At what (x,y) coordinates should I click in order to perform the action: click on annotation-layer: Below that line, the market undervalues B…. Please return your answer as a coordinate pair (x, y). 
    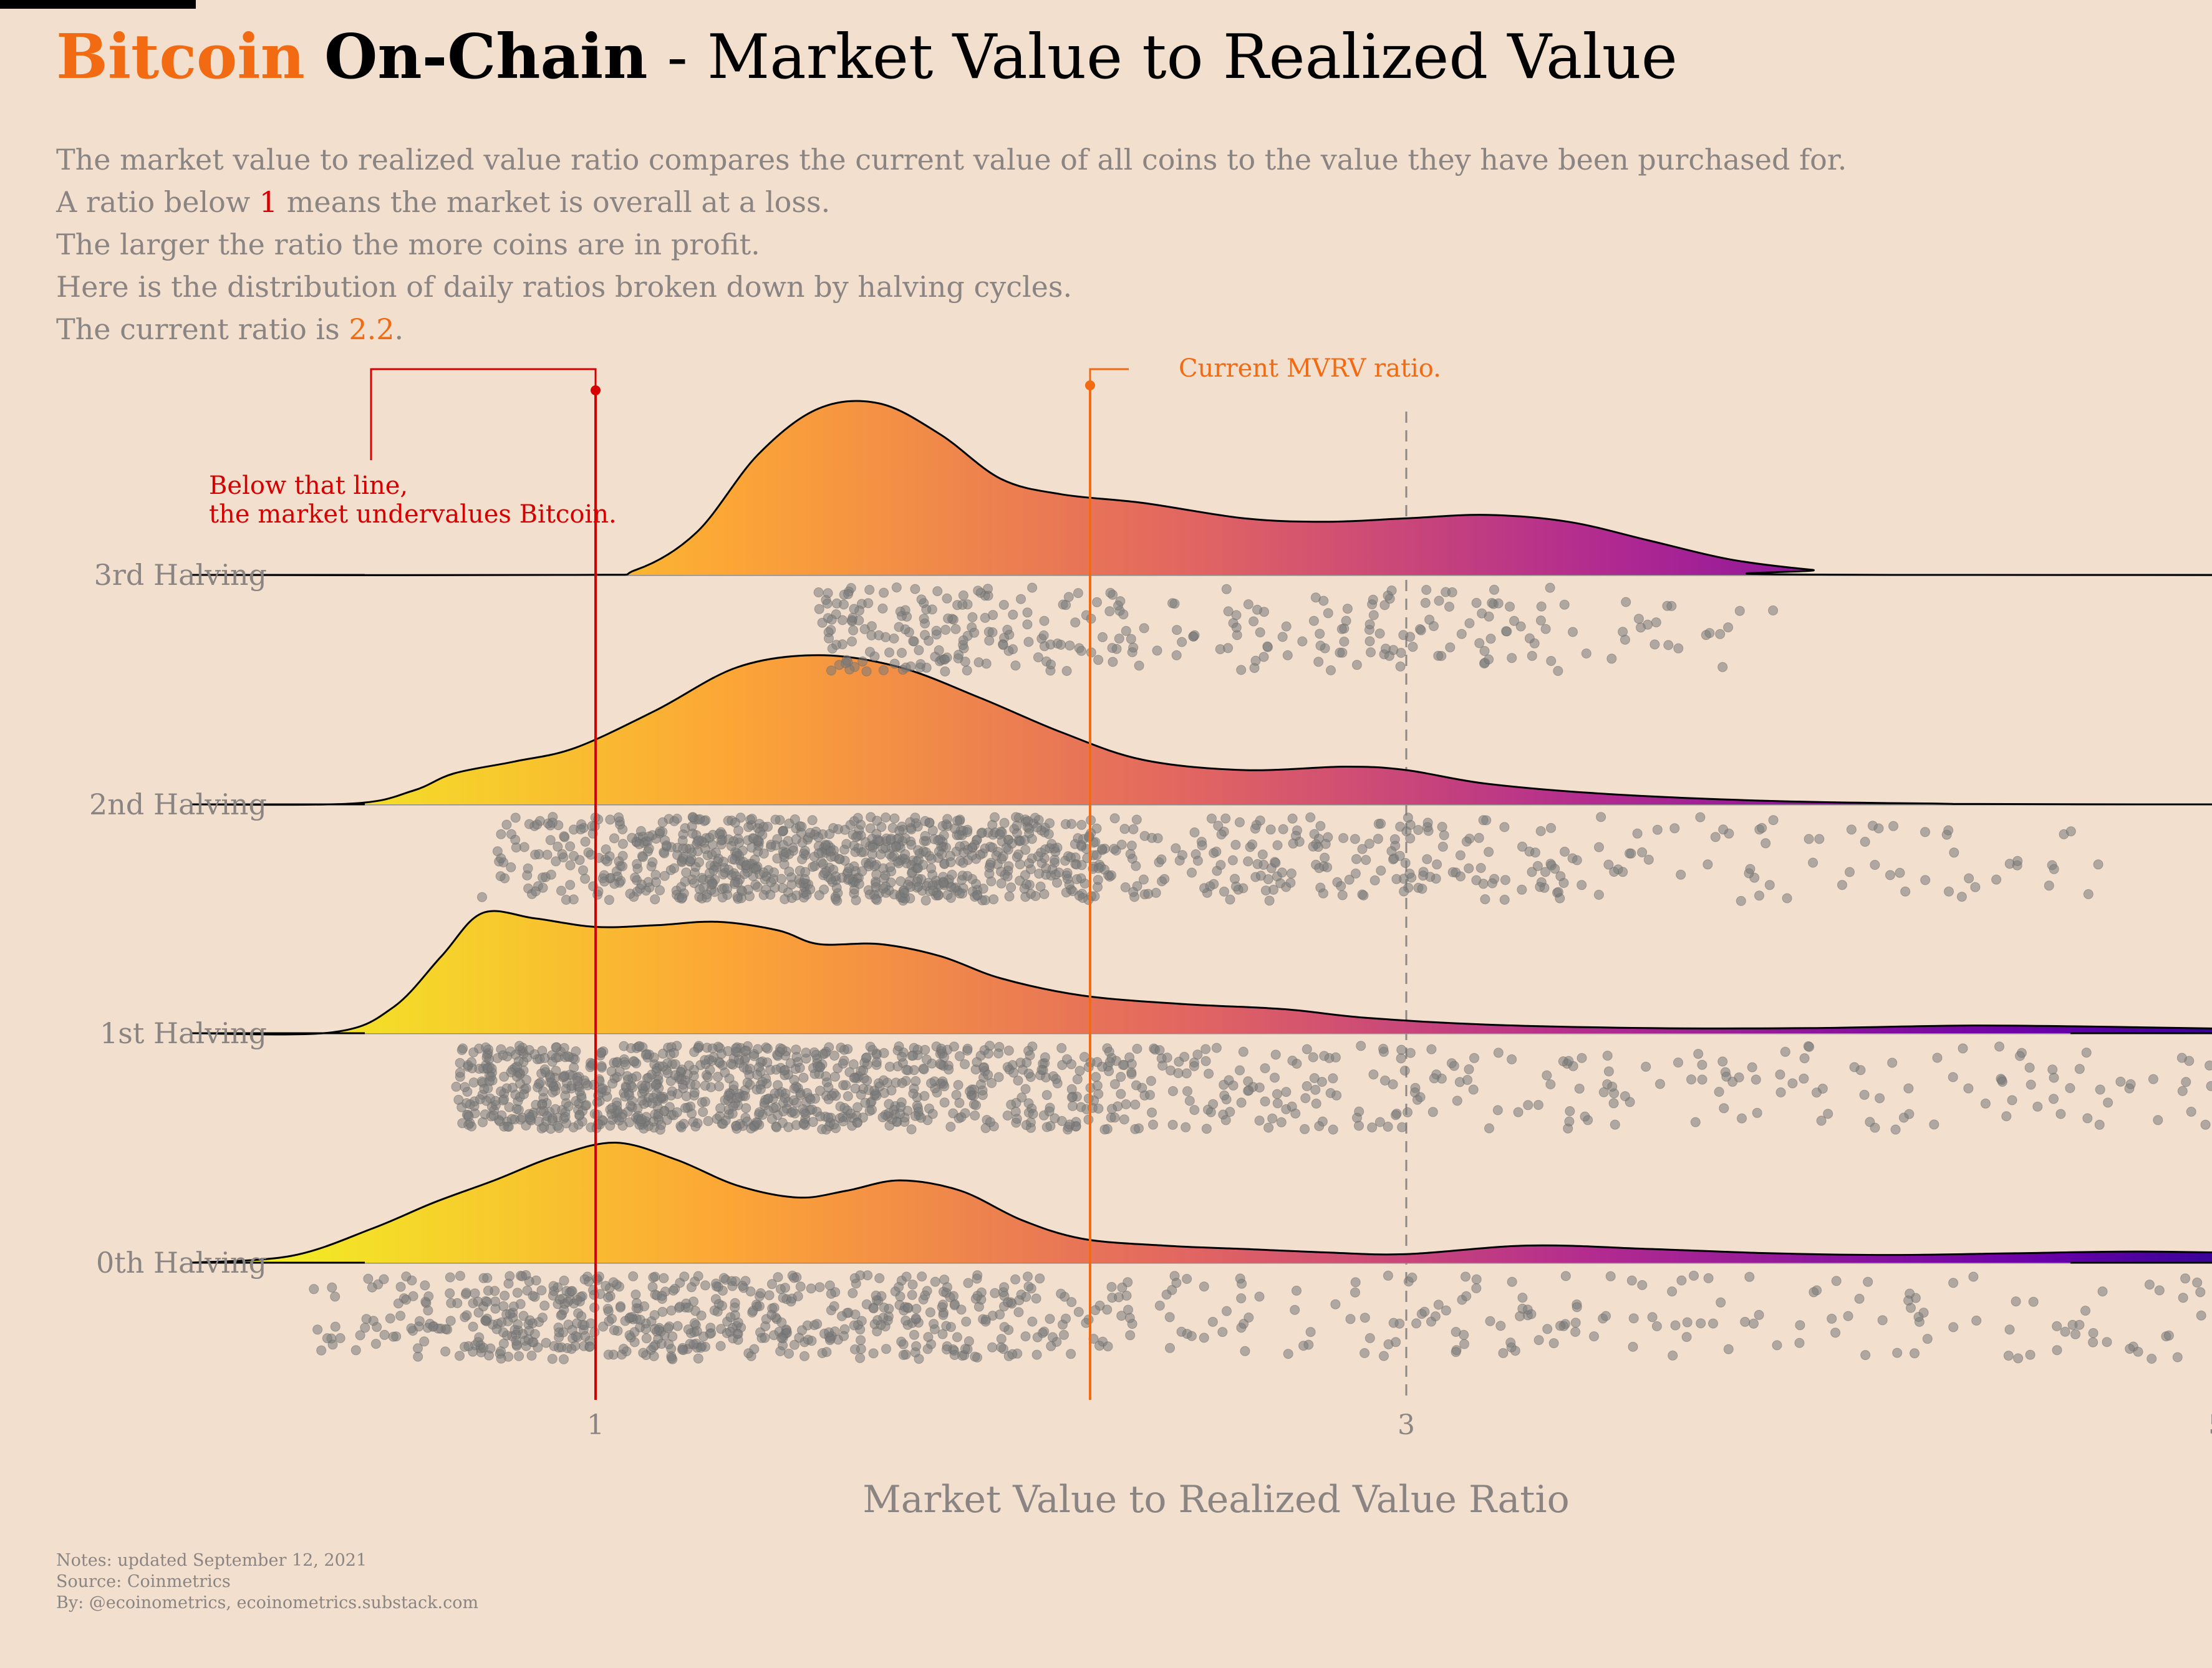
    Looking at the image, I should click on (825, 442).